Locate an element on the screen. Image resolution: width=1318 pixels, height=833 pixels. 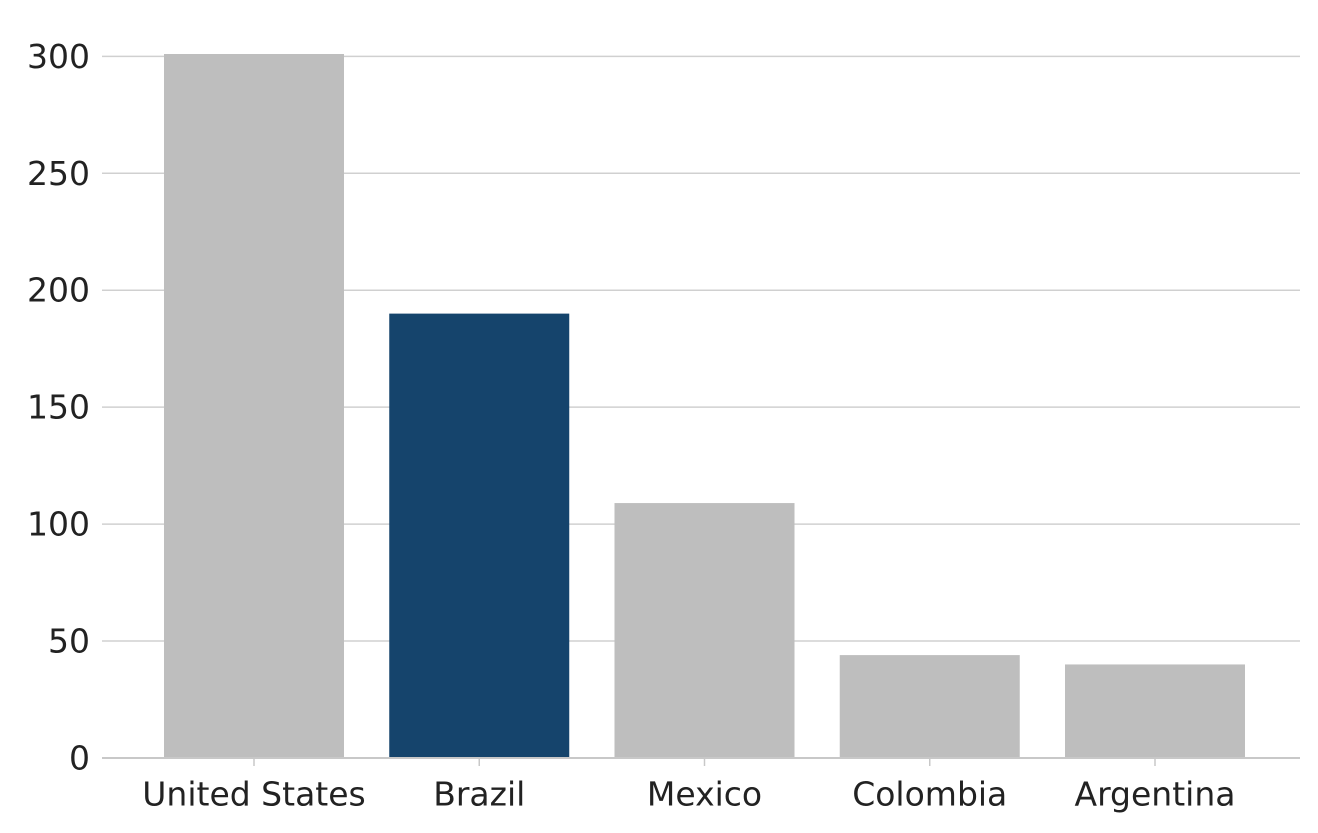
y-tick-label: 150 is located at coordinates (58, 407).